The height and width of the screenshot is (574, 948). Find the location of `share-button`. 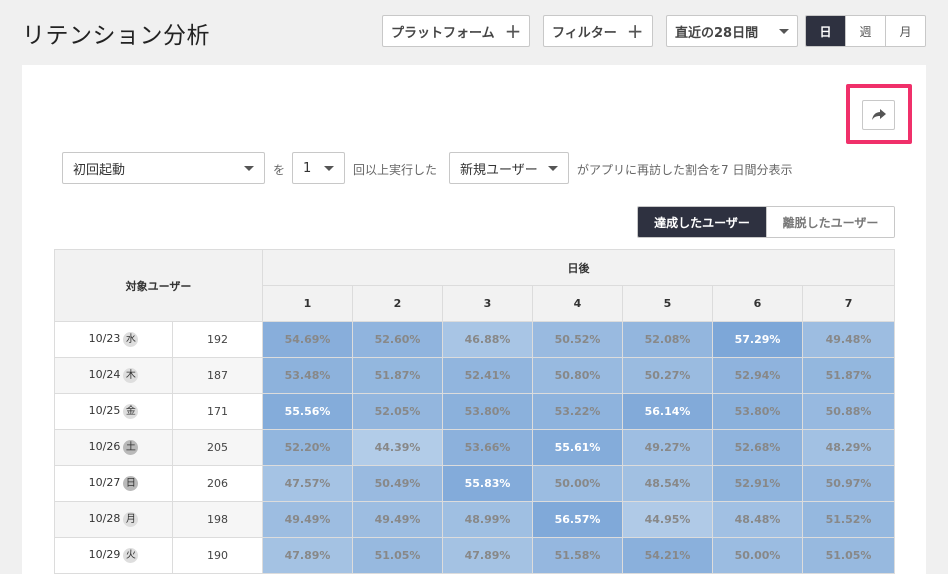

share-button is located at coordinates (878, 115).